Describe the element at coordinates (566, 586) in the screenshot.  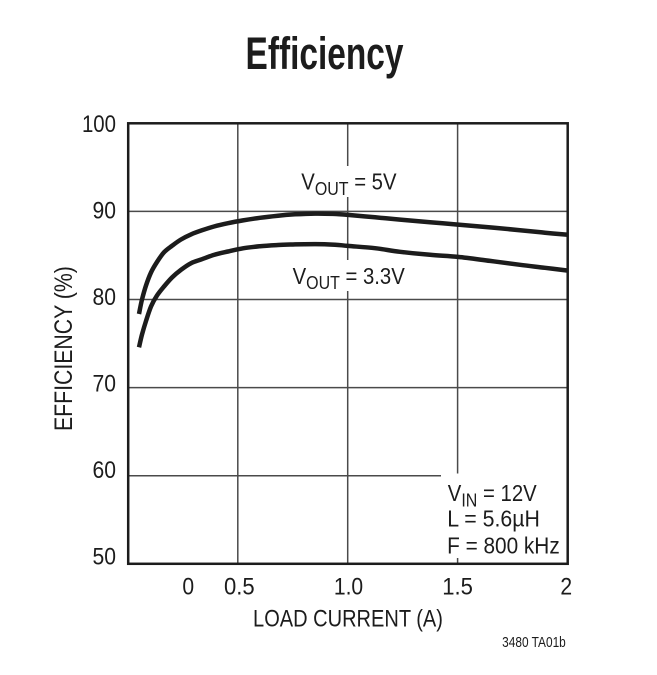
I see `svg-text: 2` at that location.